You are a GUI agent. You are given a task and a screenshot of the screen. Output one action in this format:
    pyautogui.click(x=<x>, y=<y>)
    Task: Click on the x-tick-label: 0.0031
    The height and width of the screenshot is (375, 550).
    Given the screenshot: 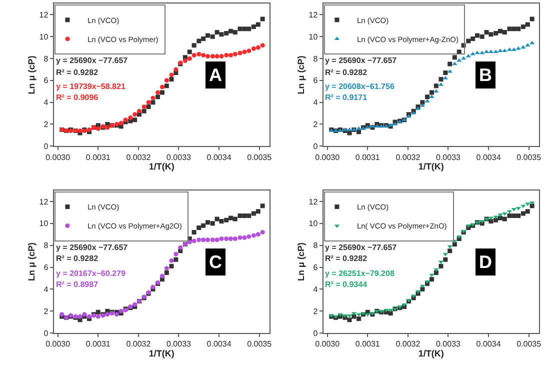 What is the action you would take?
    pyautogui.click(x=367, y=157)
    